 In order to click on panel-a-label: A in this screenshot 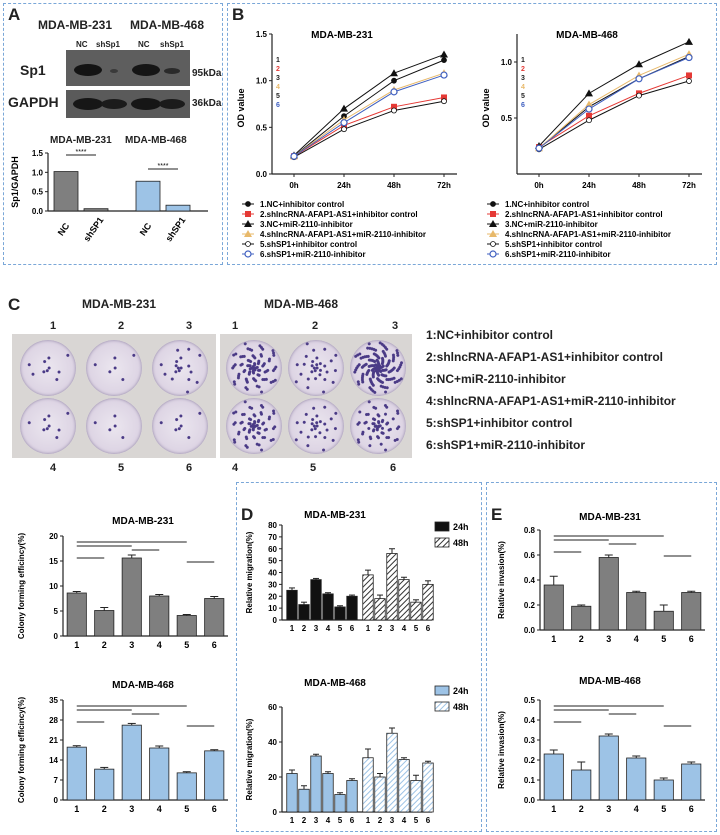, I will do `click(14, 14)`.